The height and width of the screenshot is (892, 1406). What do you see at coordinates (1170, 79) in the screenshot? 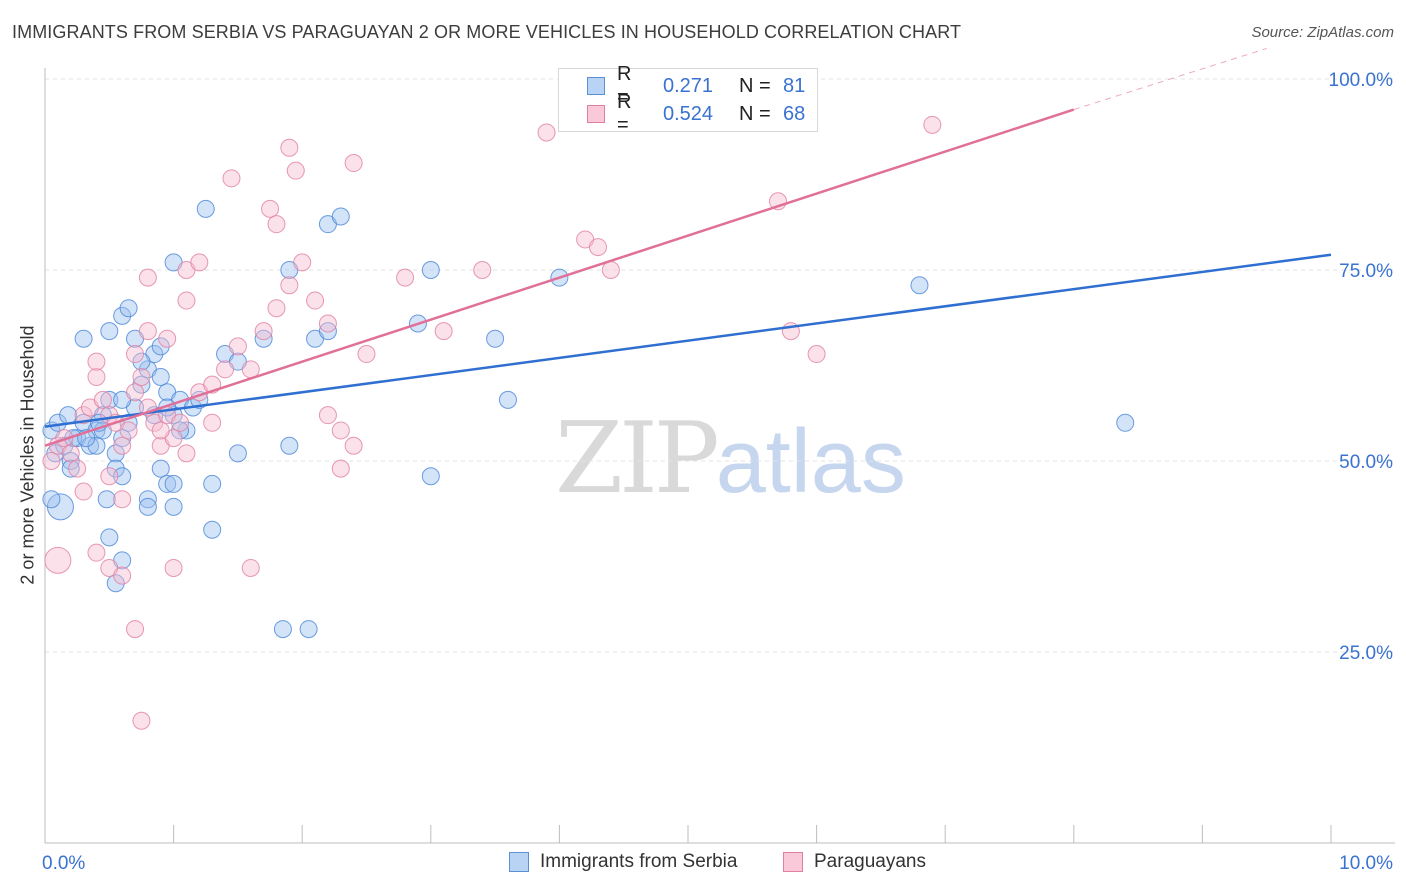
I see `trendline-extension-paraguayans` at bounding box center [1170, 79].